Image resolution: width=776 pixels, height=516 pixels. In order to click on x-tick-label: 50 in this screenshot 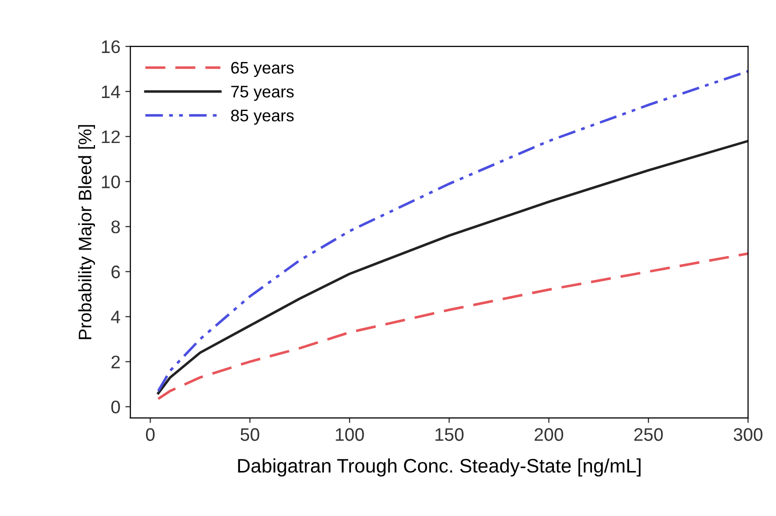, I will do `click(250, 434)`.